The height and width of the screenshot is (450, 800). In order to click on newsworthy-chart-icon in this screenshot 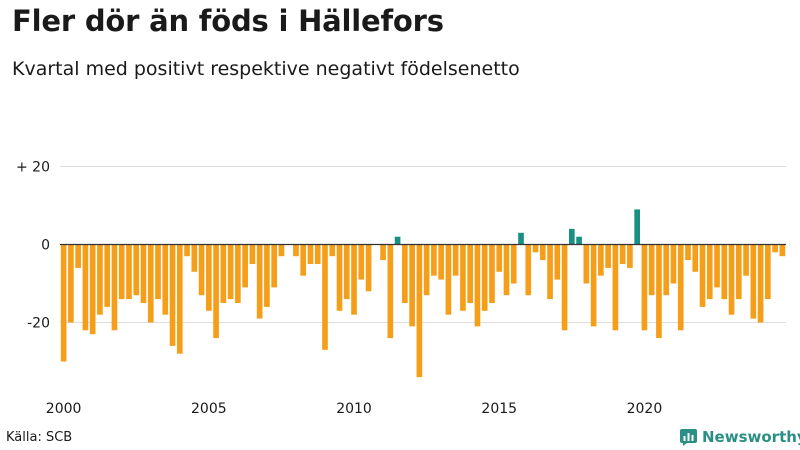, I will do `click(688, 437)`.